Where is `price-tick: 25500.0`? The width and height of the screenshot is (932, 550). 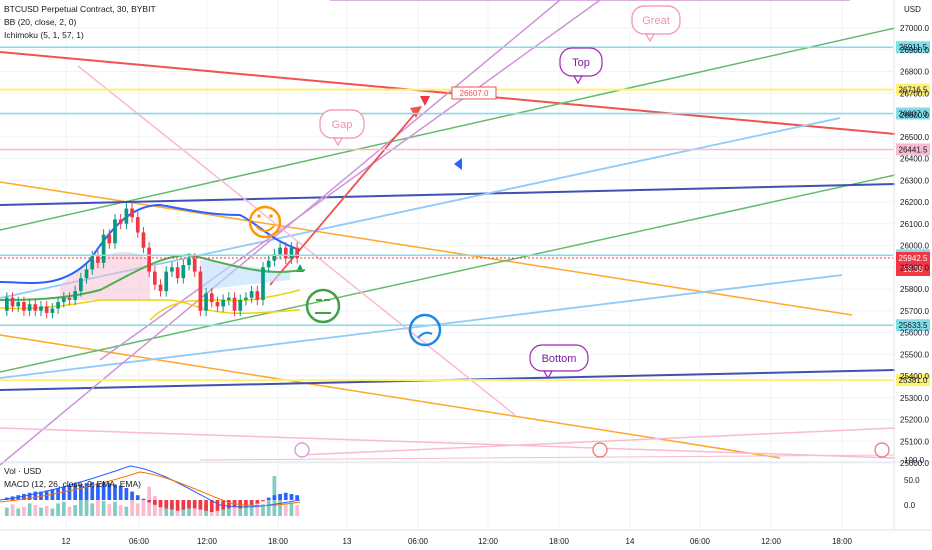
price-tick: 25500.0 is located at coordinates (914, 354).